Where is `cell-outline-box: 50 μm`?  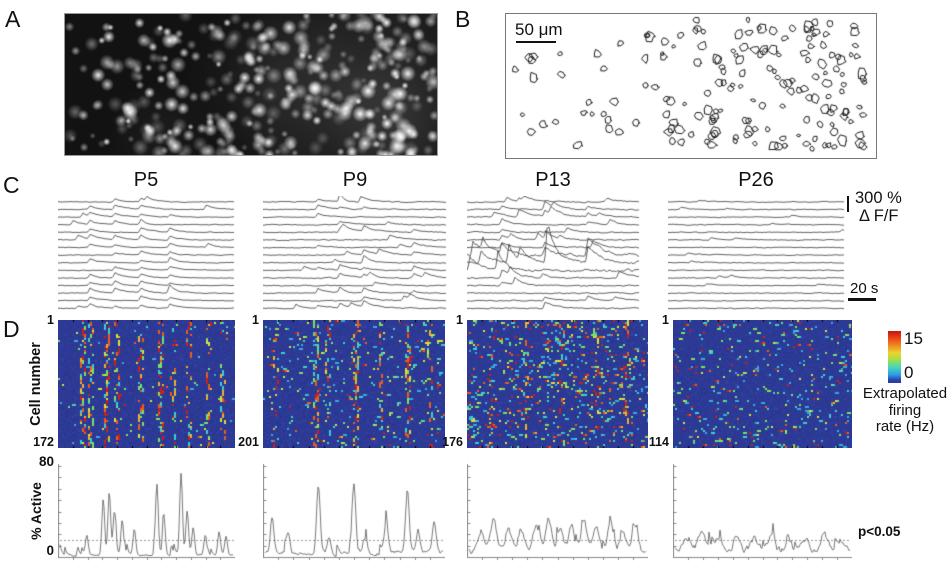
cell-outline-box: 50 μm is located at coordinates (691, 86).